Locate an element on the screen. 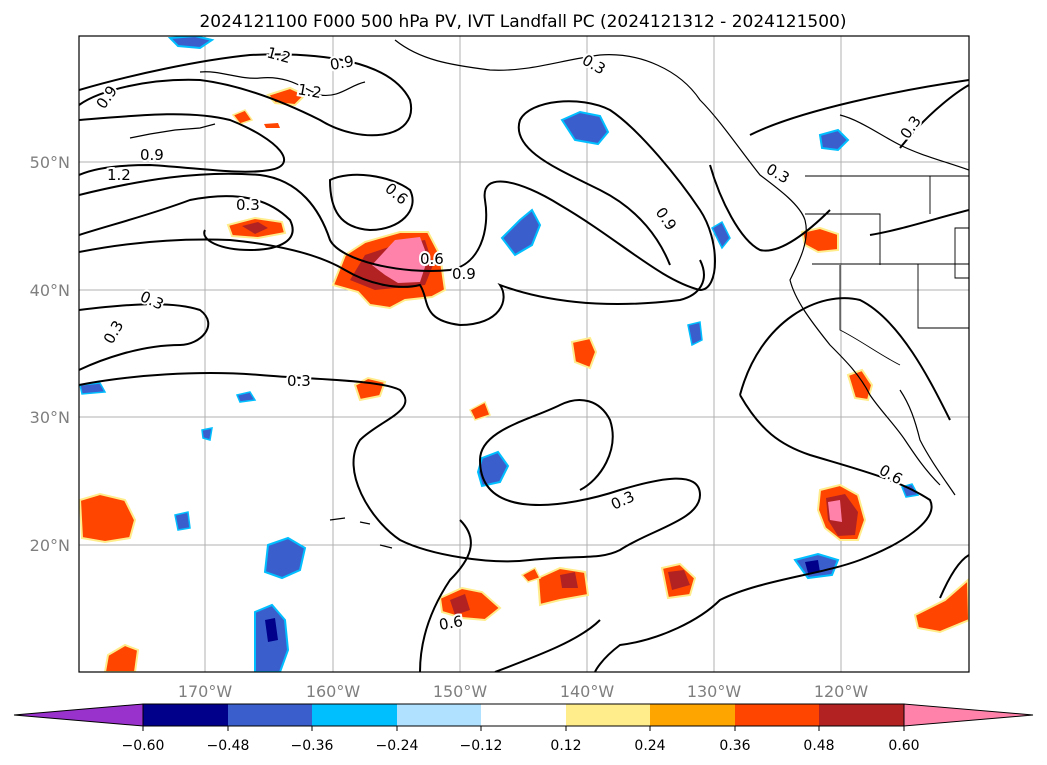  lat-tick-label: 30°N is located at coordinates (50, 417).